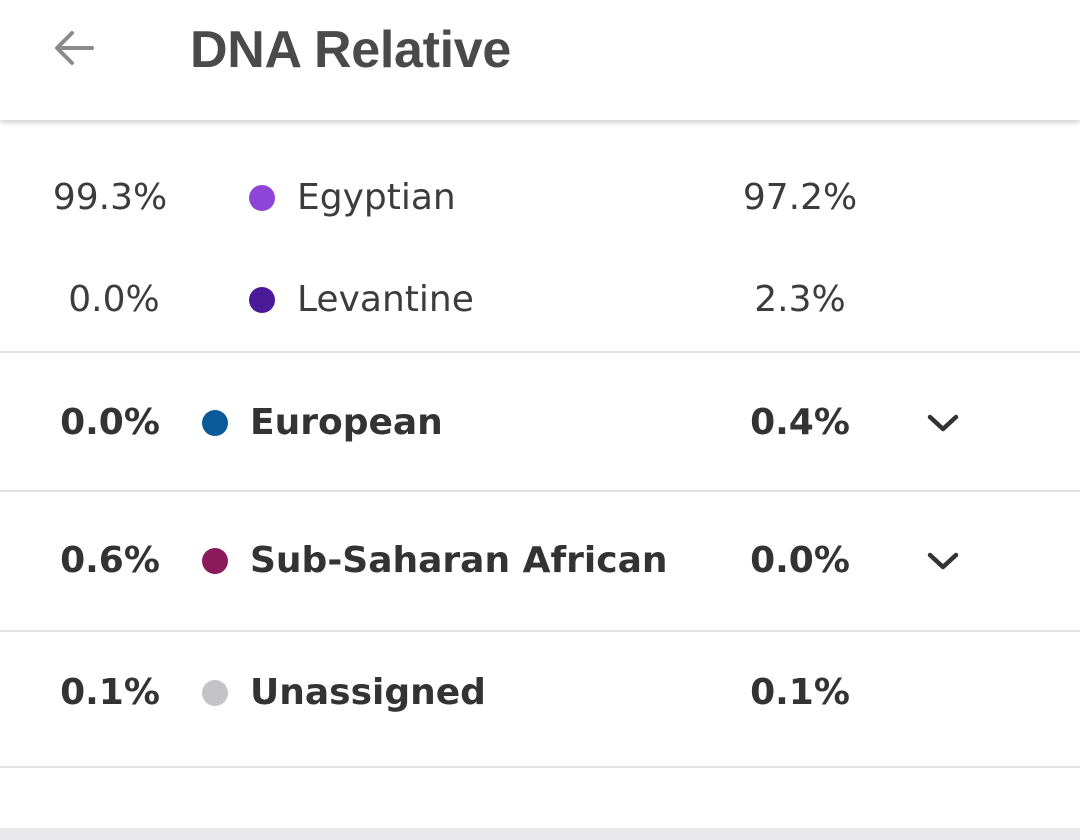  What do you see at coordinates (800, 560) in the screenshot?
I see `relative-percent: 0.0%` at bounding box center [800, 560].